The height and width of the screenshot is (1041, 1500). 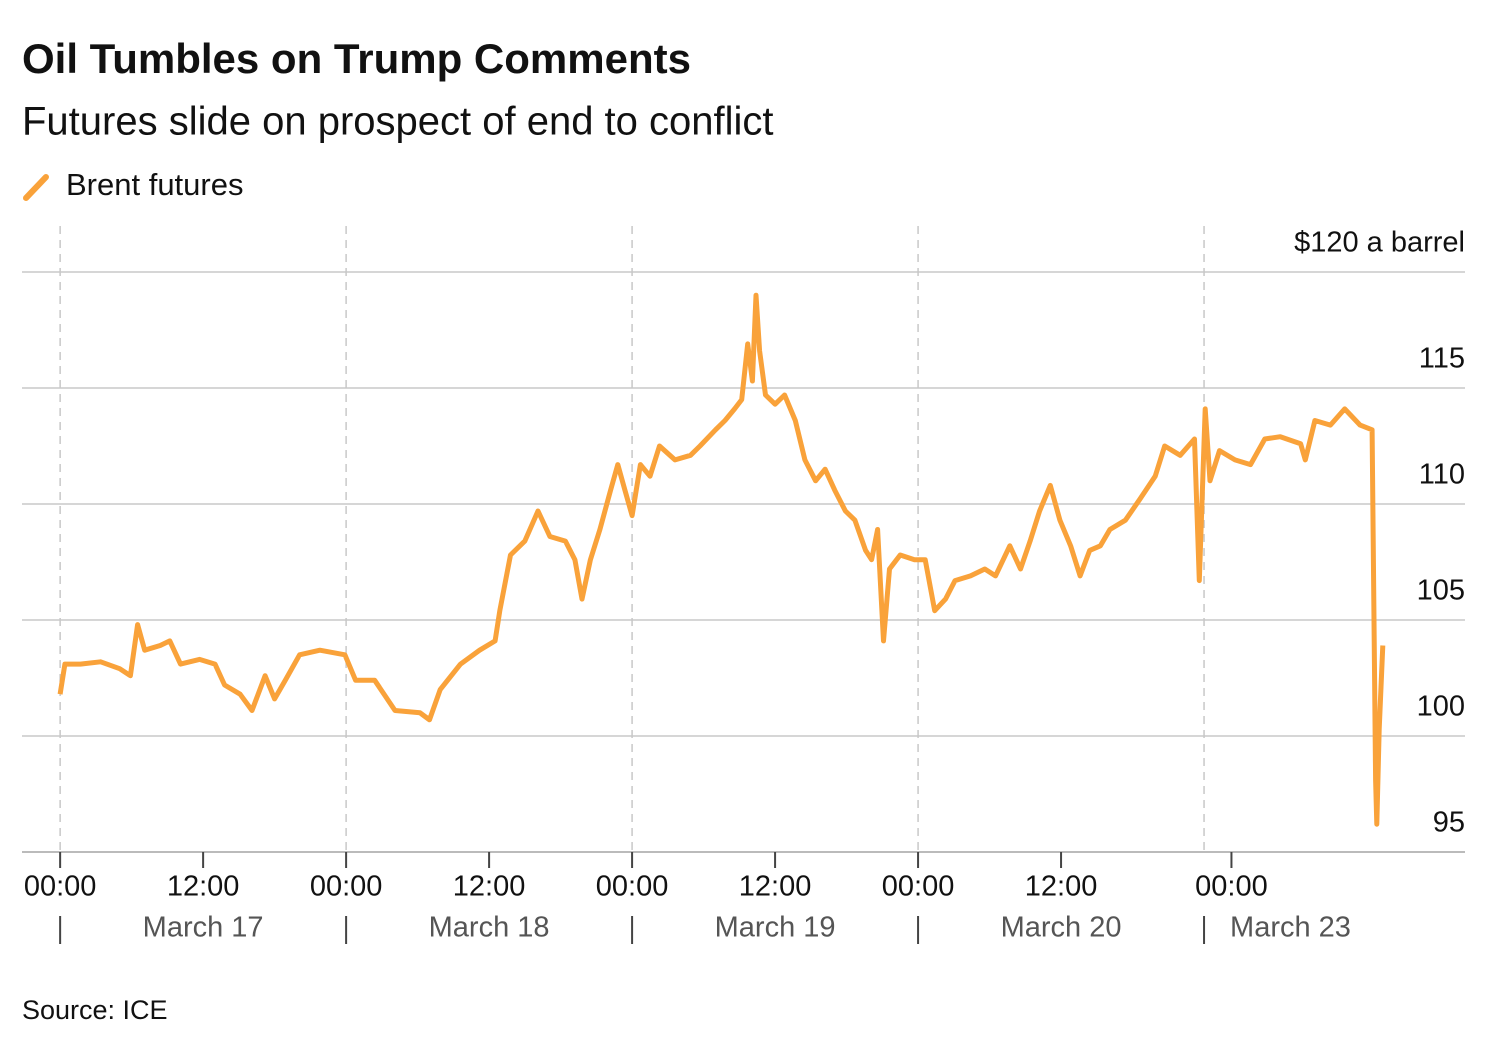 I want to click on chart-title: Oil Tumbles on Trump Comments, so click(x=356, y=58).